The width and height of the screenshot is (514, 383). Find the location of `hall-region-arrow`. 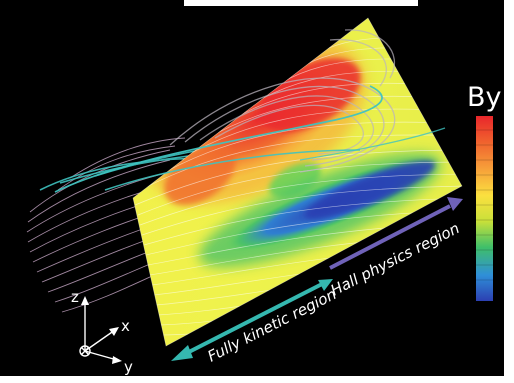

hall-region-arrow is located at coordinates (396, 233).